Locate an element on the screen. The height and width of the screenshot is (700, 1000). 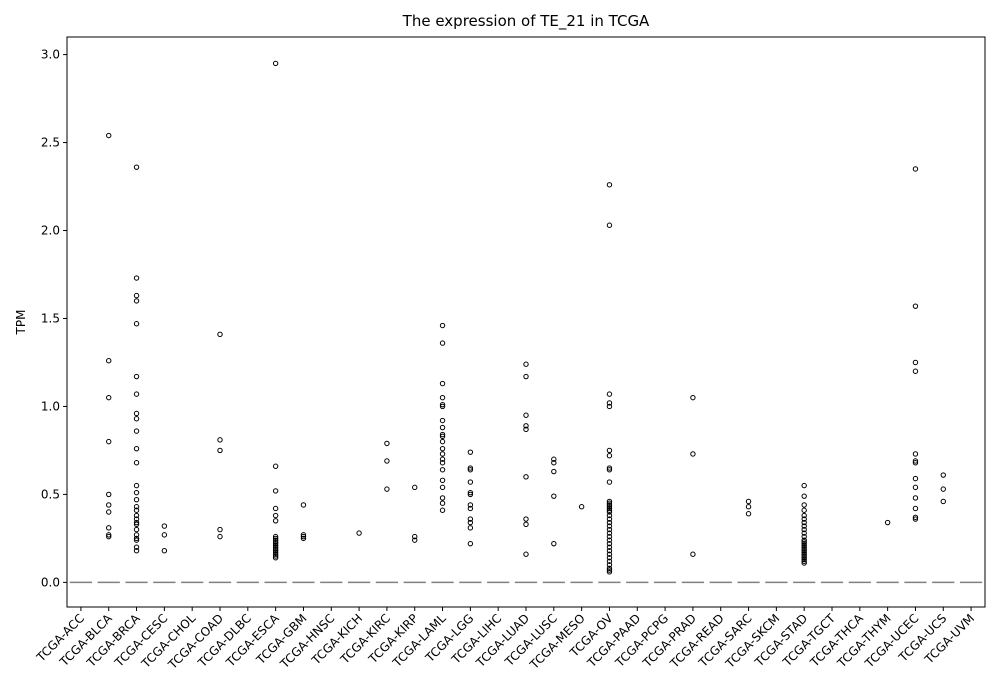
y-tick-label: 0.0 is located at coordinates (50, 582).